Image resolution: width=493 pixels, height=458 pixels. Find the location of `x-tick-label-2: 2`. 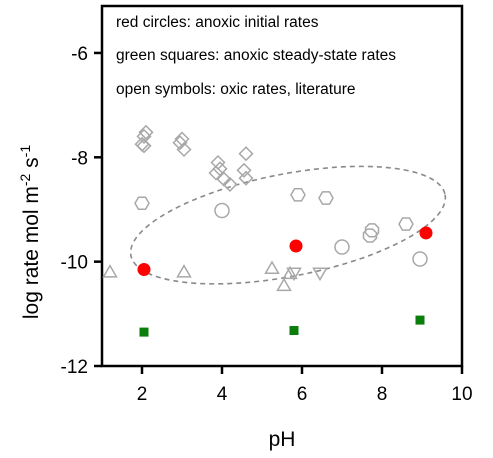

x-tick-label-2: 2 is located at coordinates (142, 394).